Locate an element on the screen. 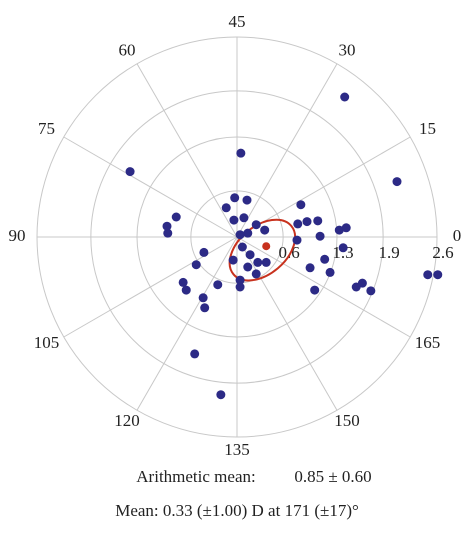 Image resolution: width=474 pixels, height=541 pixels. angle-label: 75 is located at coordinates (46, 128).